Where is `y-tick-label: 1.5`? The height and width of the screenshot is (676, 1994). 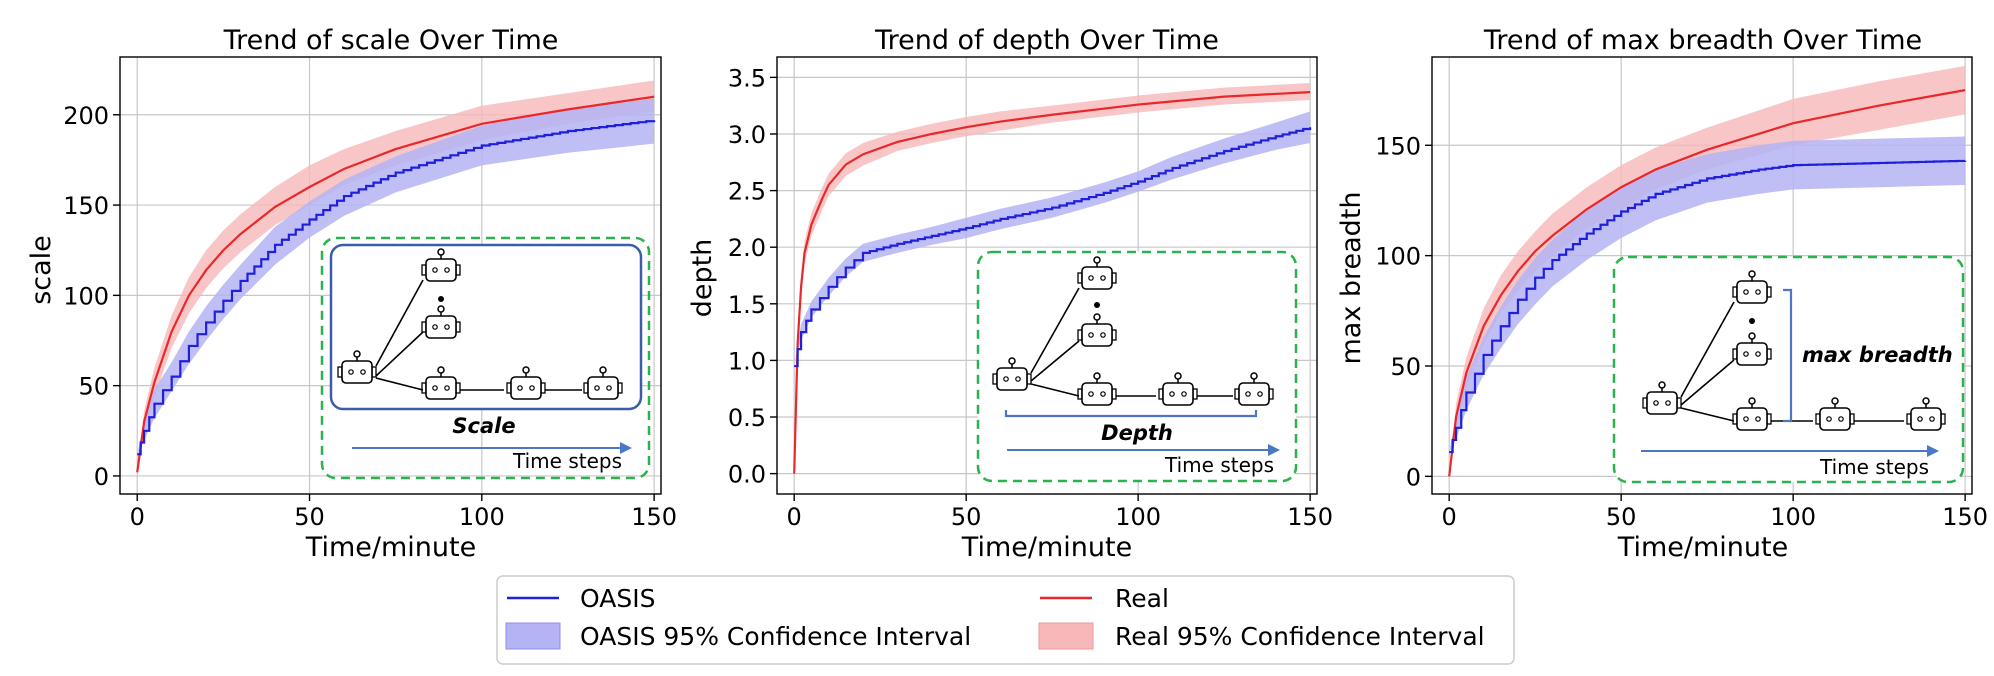
y-tick-label: 1.5 is located at coordinates (747, 305).